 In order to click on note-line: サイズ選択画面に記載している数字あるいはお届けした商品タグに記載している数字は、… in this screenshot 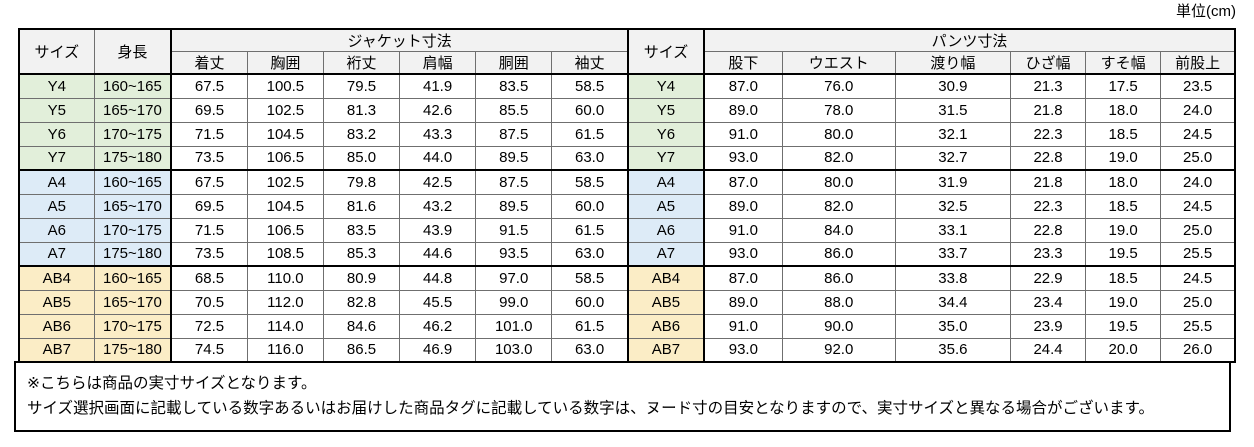, I will do `click(591, 408)`.